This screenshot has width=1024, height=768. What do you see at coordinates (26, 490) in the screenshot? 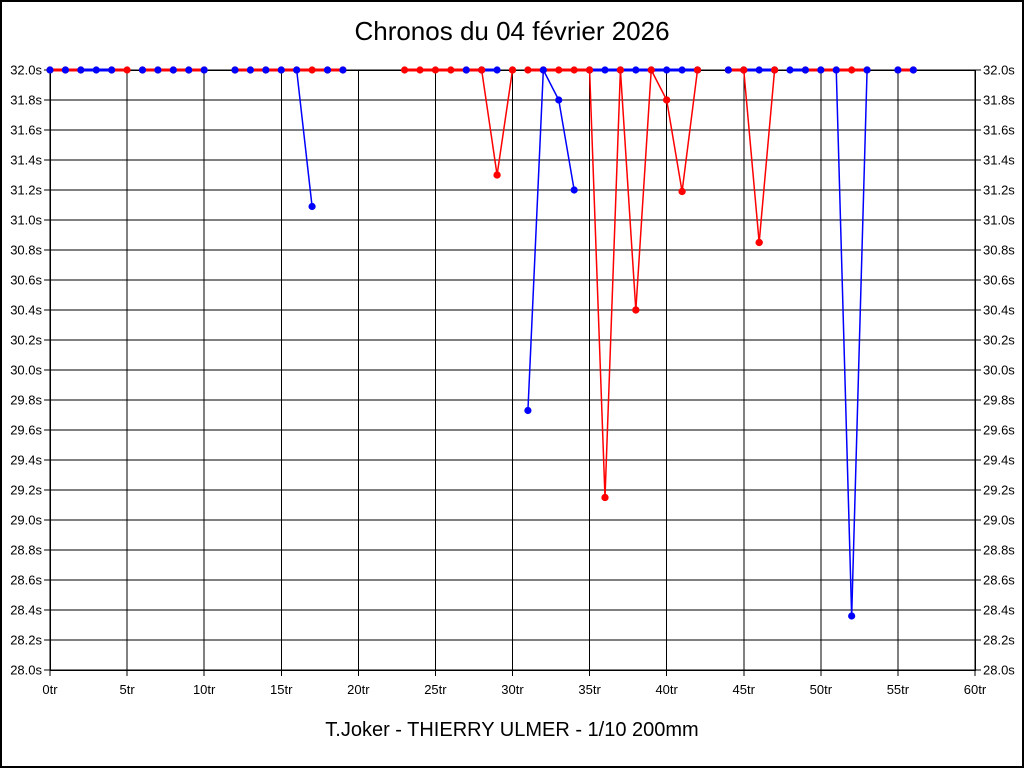
I see `y-tick-label-left: 29.2s` at bounding box center [26, 490].